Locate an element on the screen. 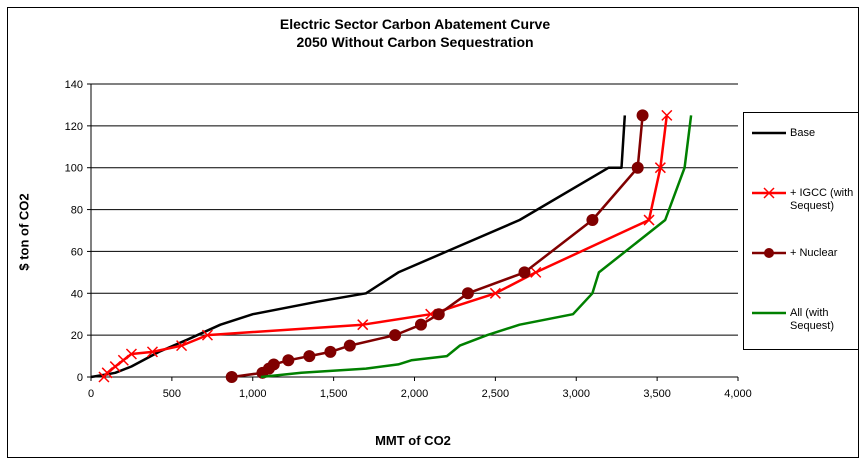 Image resolution: width=866 pixels, height=458 pixels. legend-item: + Nuclear is located at coordinates (805, 263).